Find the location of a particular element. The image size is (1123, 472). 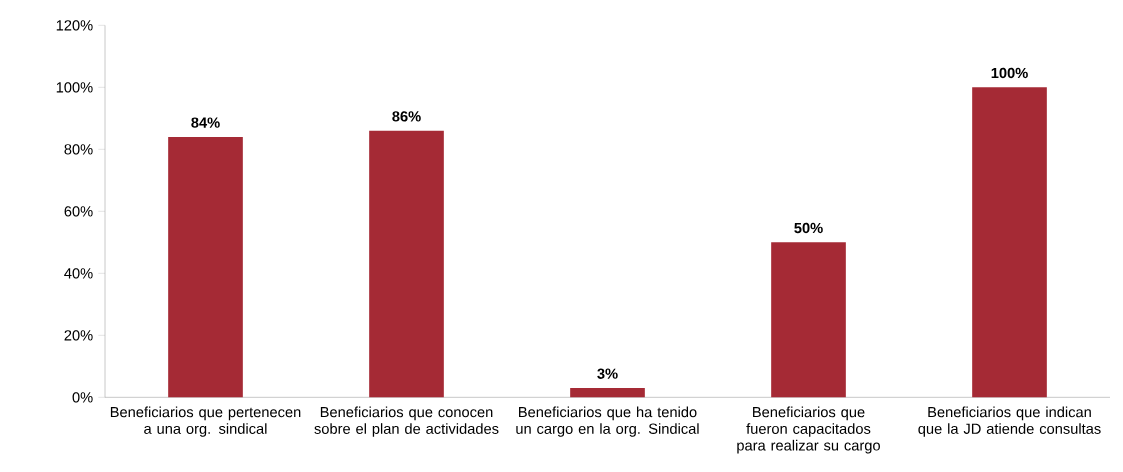

y-tick-label: 80% is located at coordinates (78, 149).